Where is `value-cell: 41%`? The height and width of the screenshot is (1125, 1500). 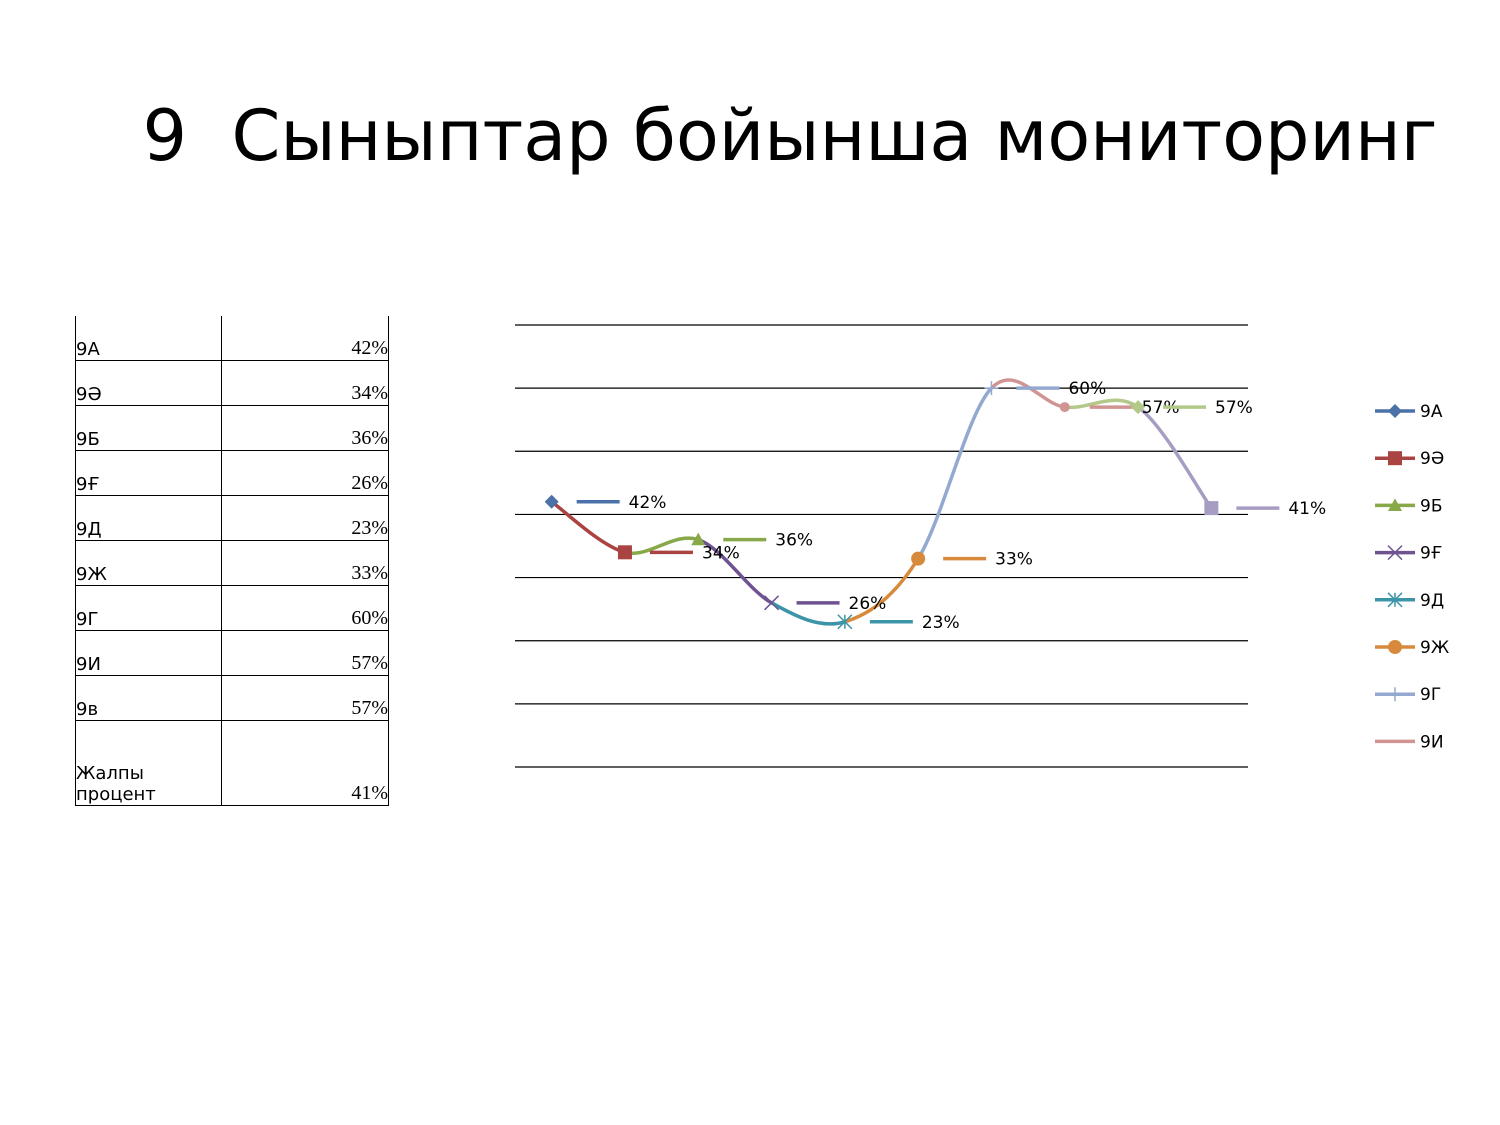 value-cell: 41% is located at coordinates (305, 763).